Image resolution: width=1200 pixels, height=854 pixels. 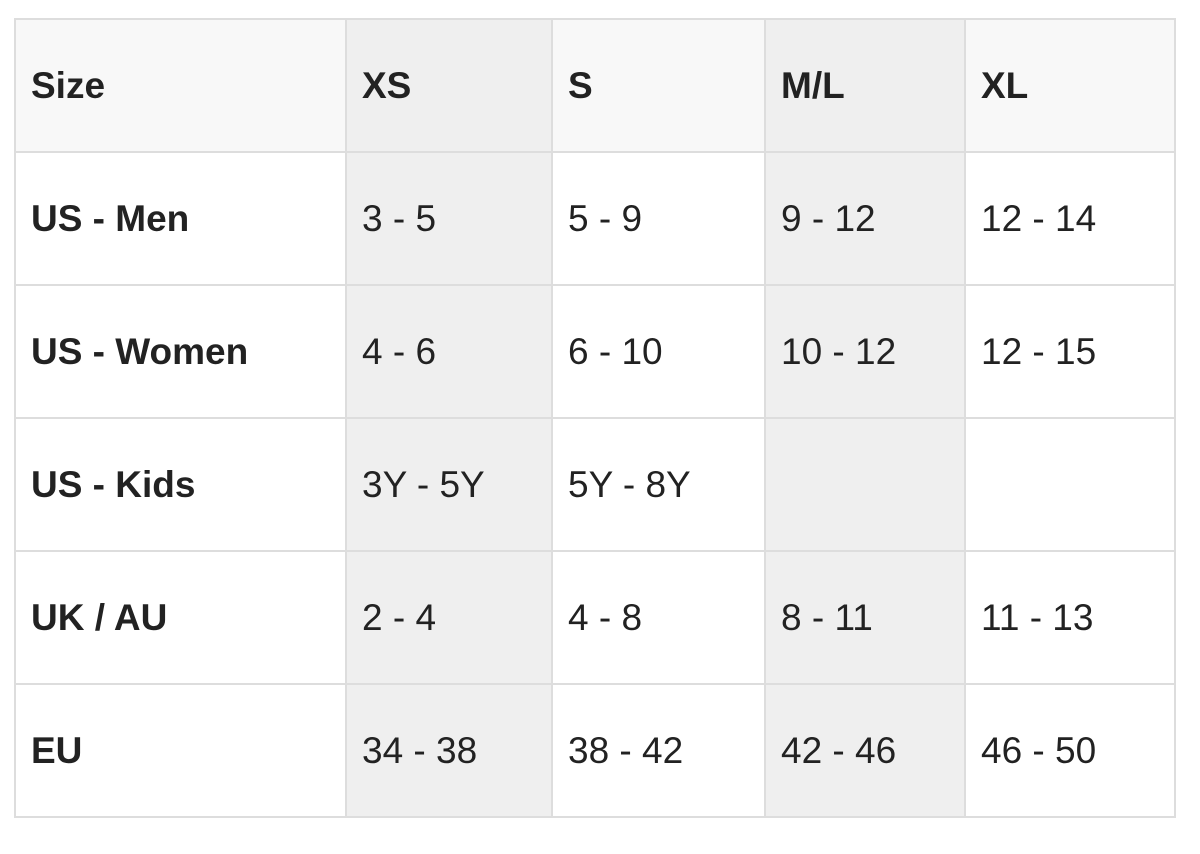 What do you see at coordinates (1070, 750) in the screenshot?
I see `table-cell: 46 - 50` at bounding box center [1070, 750].